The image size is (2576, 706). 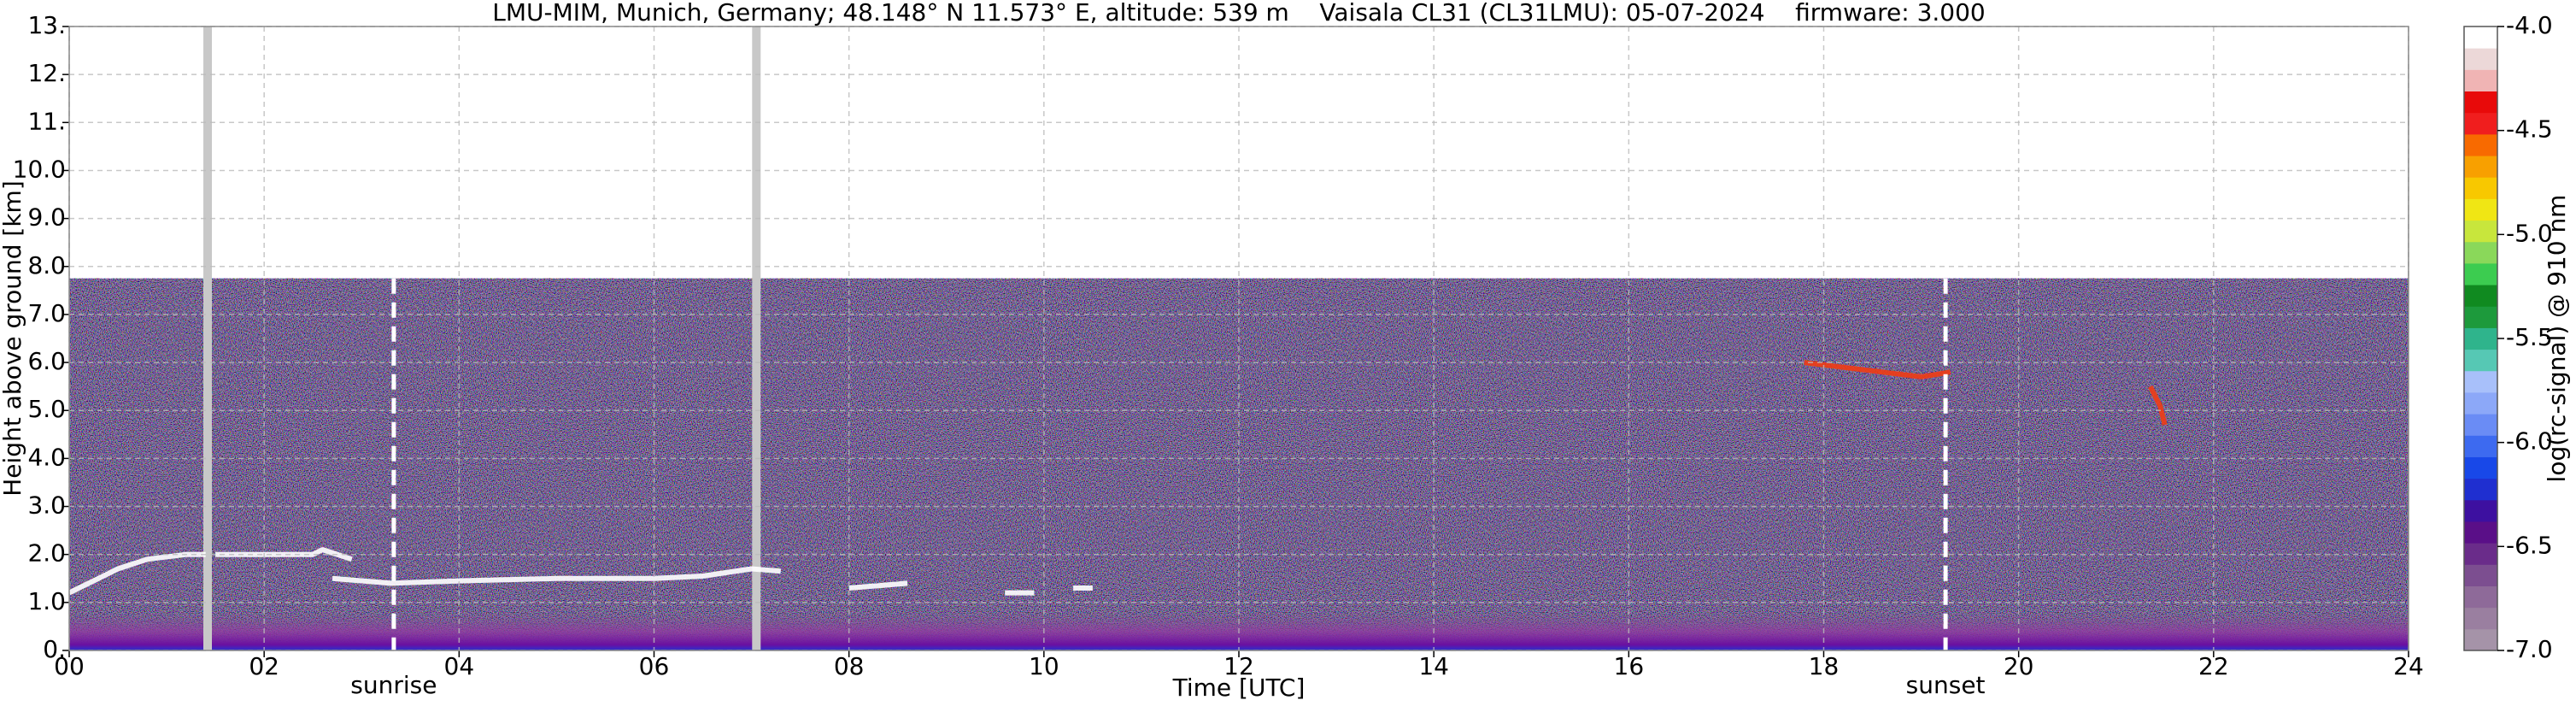 What do you see at coordinates (2408, 666) in the screenshot?
I see `x-tick-label: 24` at bounding box center [2408, 666].